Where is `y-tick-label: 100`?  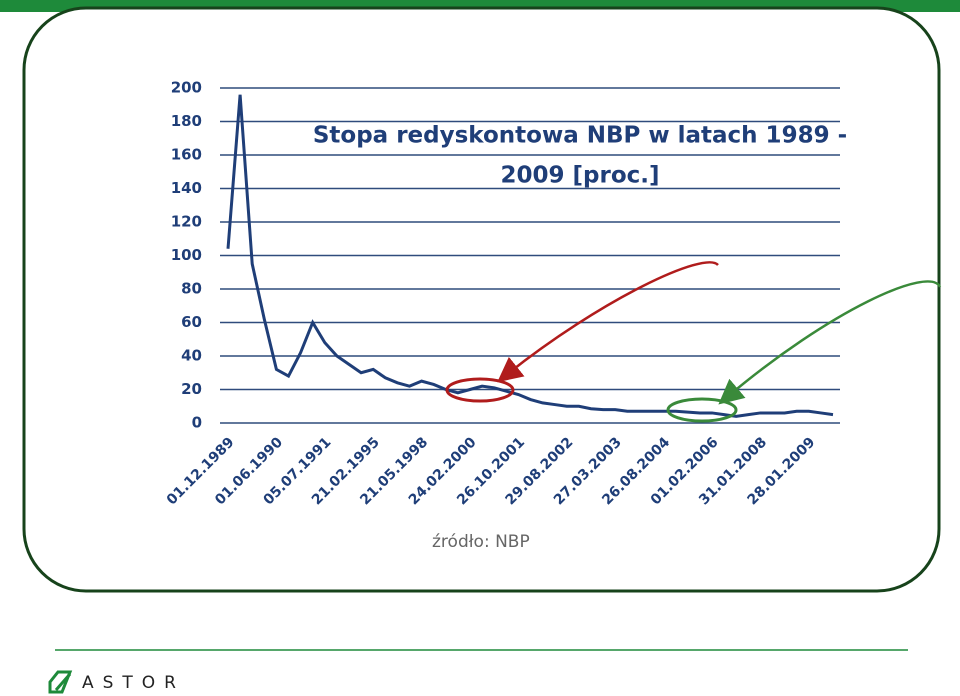 y-tick-label: 100 is located at coordinates (186, 255).